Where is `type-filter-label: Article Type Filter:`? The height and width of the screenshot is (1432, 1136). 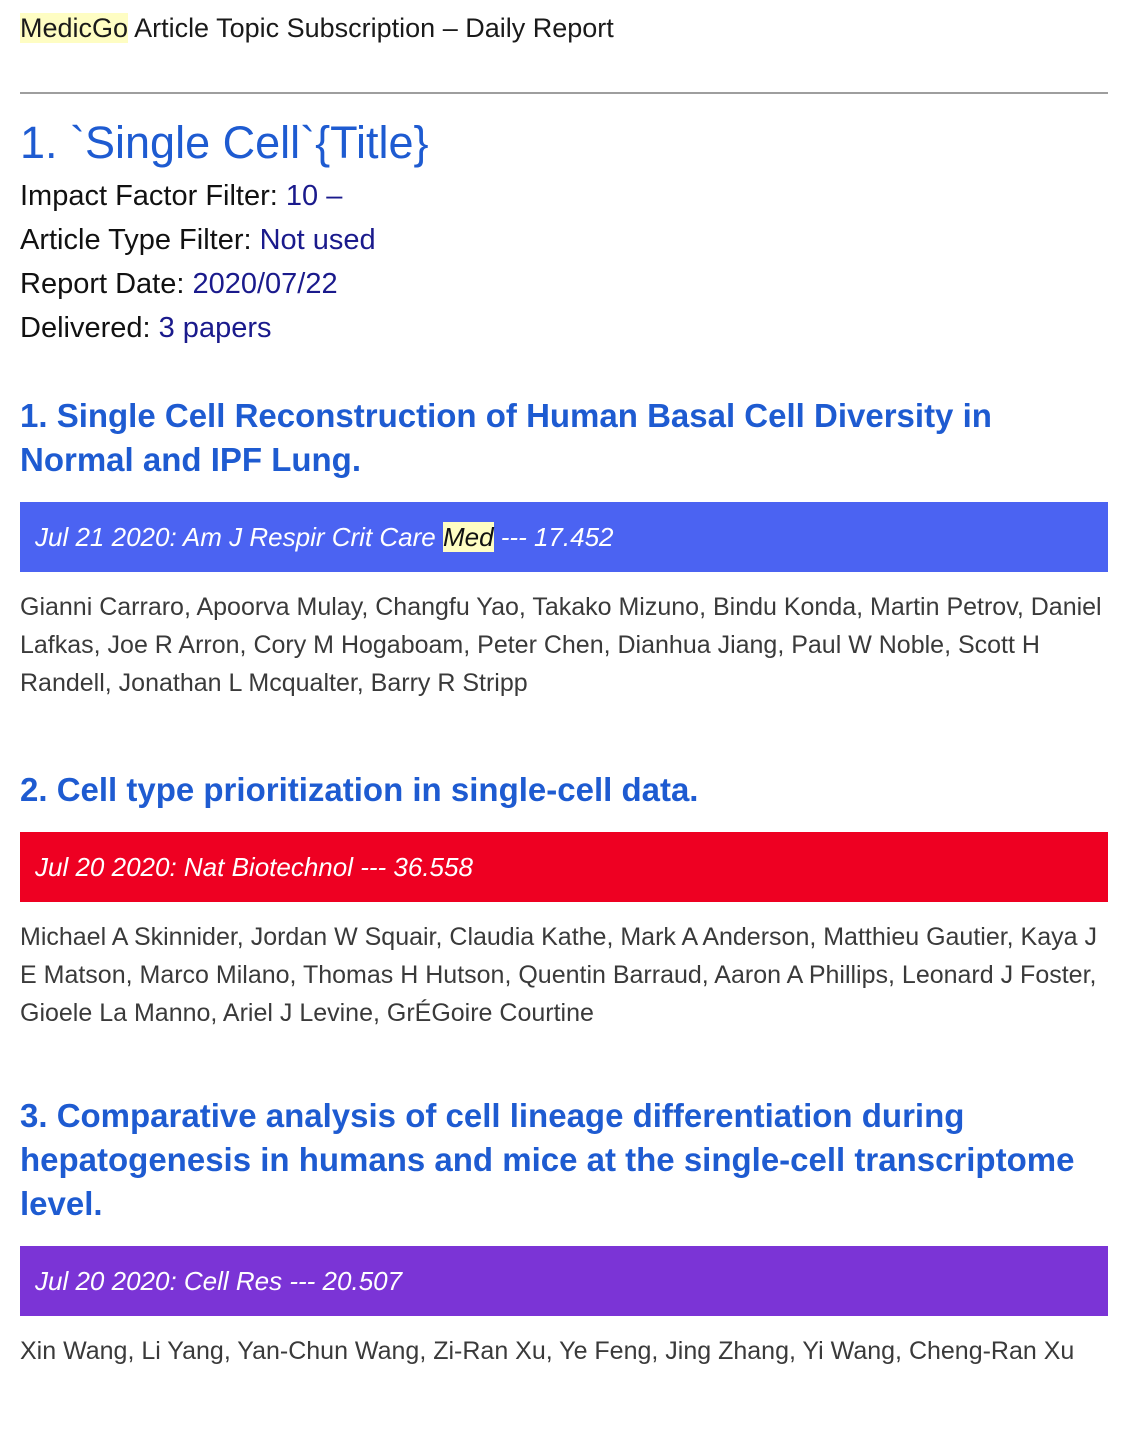 type-filter-label: Article Type Filter: is located at coordinates (140, 240).